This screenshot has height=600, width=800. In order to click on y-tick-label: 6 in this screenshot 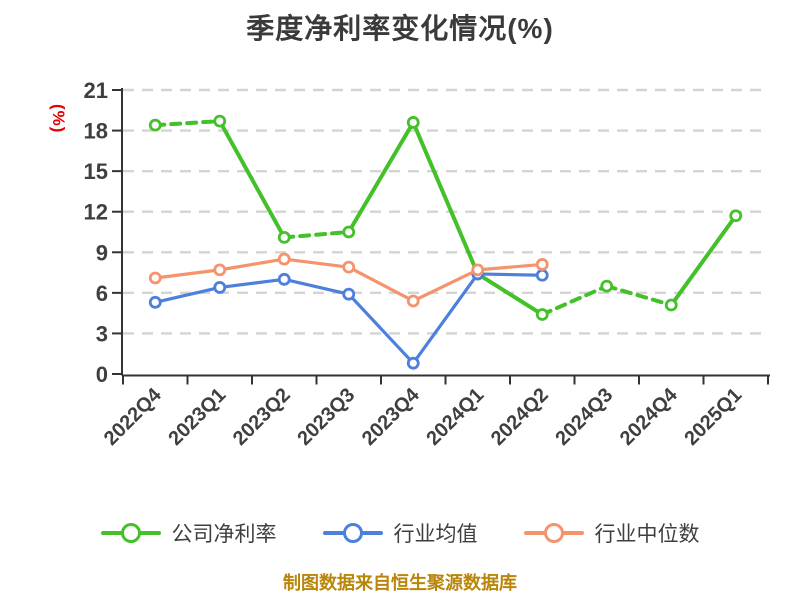, I will do `click(102, 293)`.